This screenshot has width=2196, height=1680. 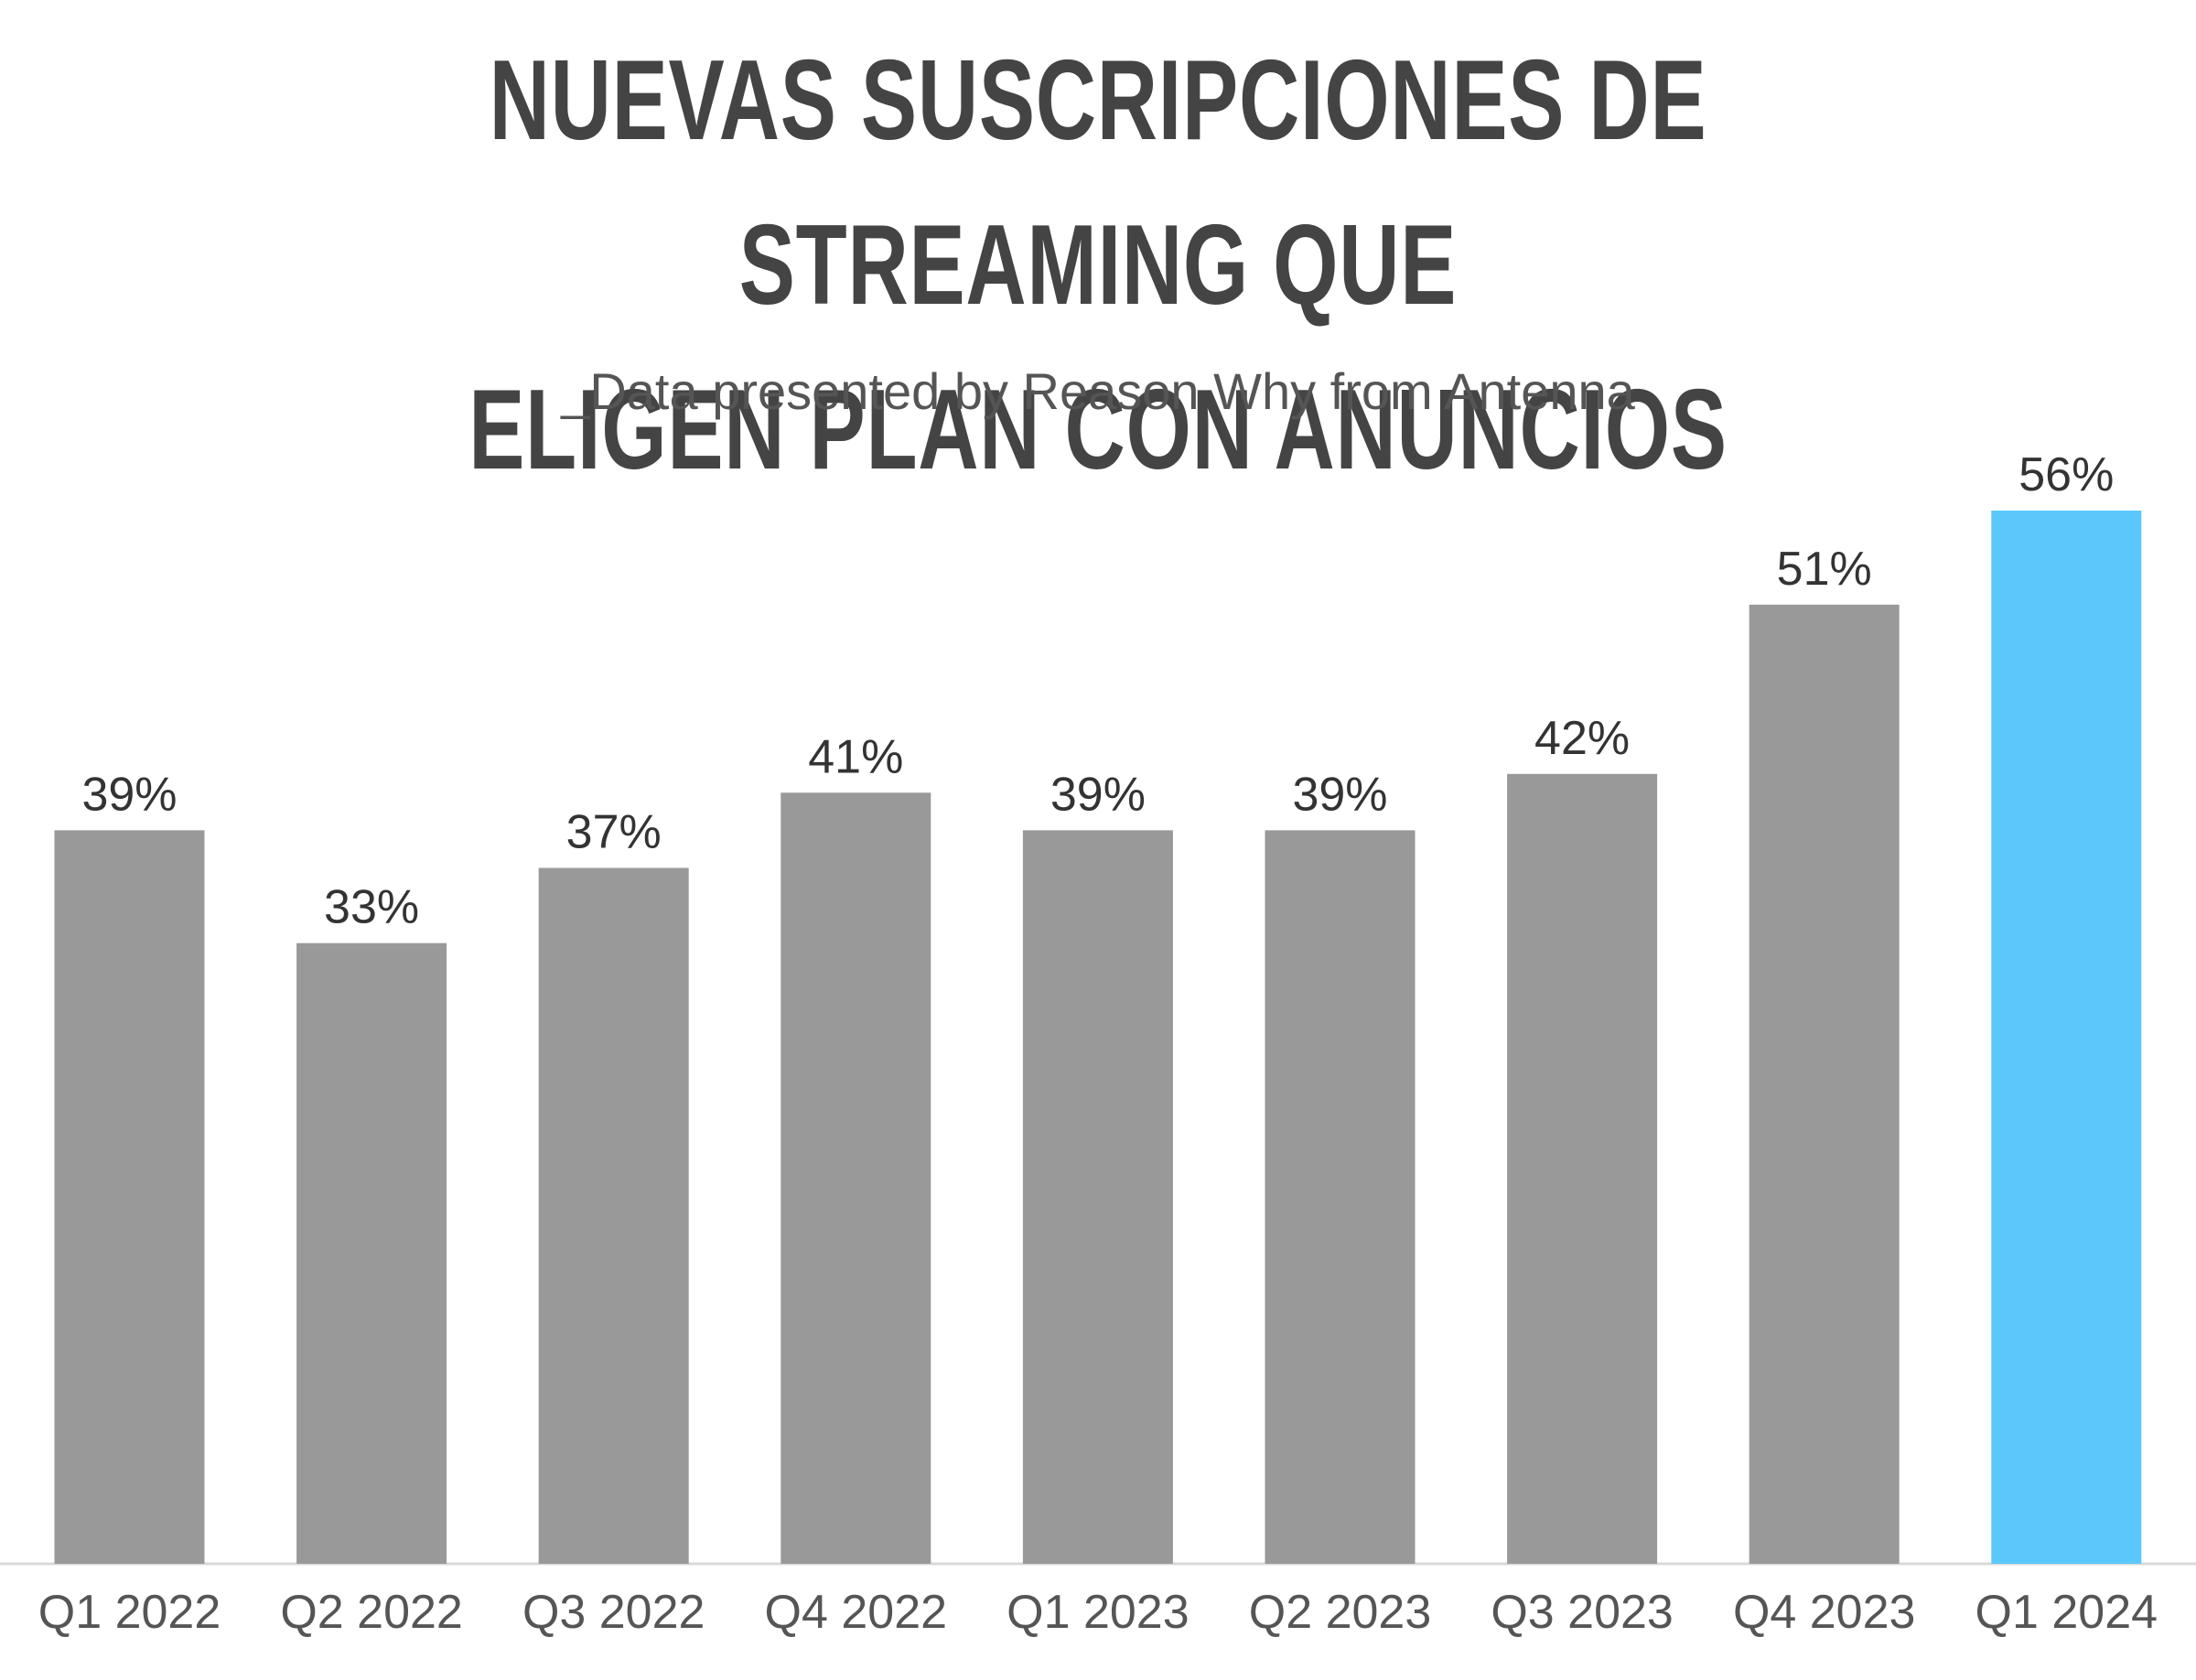 I want to click on x-tick-label: Q1 2023, so click(x=1098, y=1612).